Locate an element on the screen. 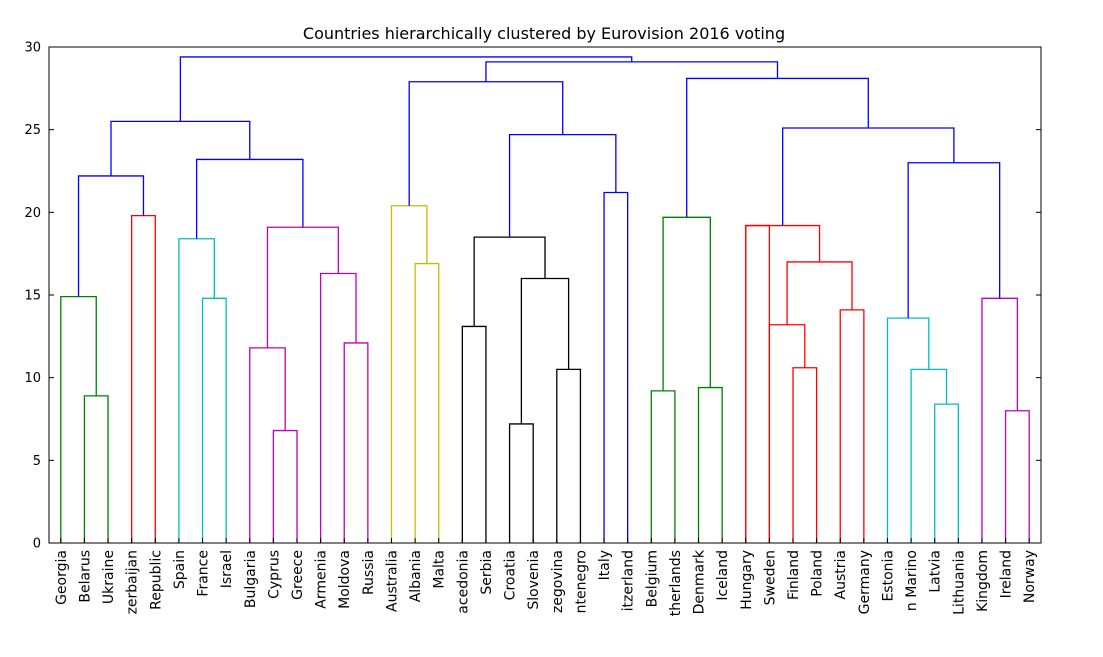 Image resolution: width=1103 pixels, height=657 pixels. leaf-label-12: Moldova is located at coordinates (345, 579).